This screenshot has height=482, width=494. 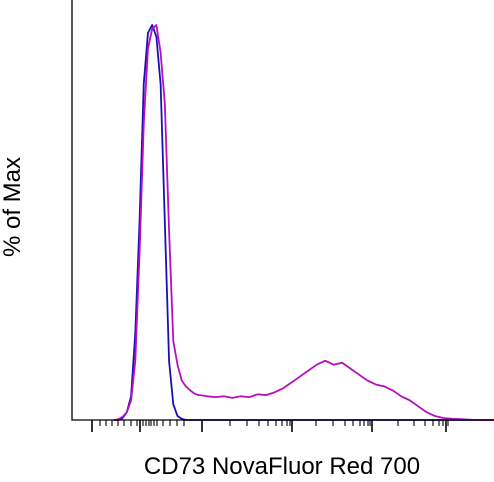 What do you see at coordinates (282, 466) in the screenshot?
I see `x-axis-title: CD73 NovaFluor Red 700` at bounding box center [282, 466].